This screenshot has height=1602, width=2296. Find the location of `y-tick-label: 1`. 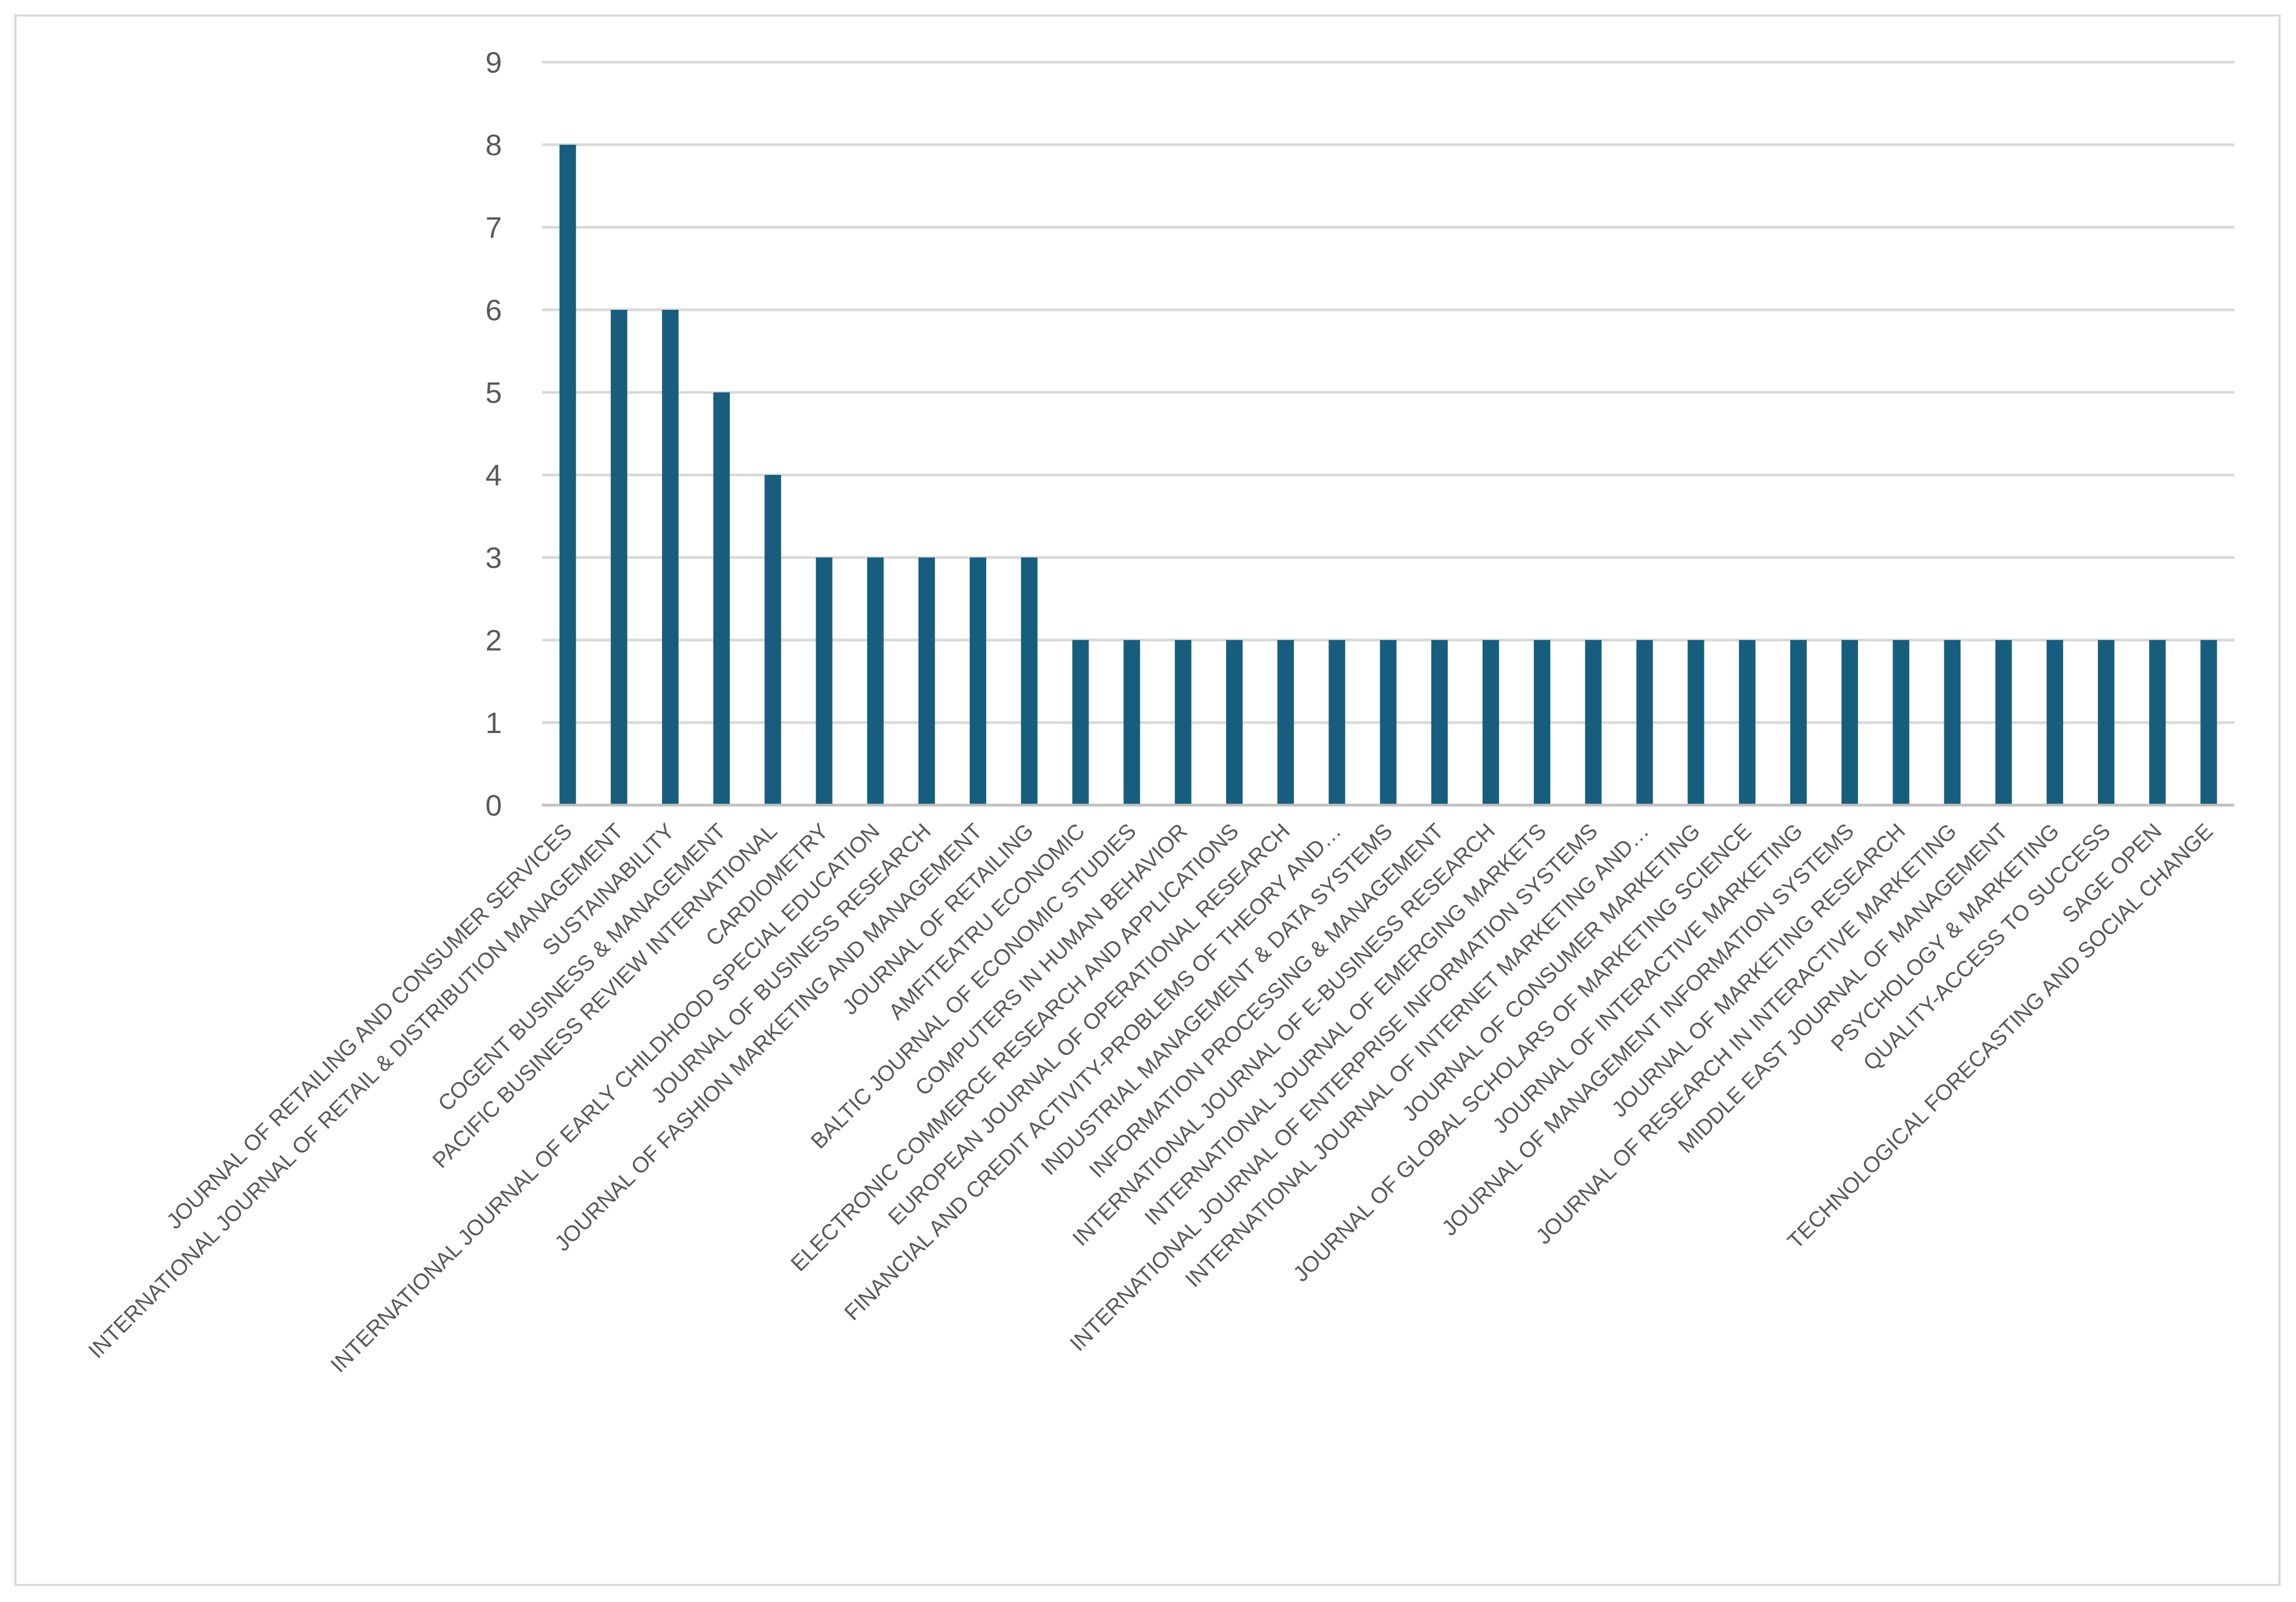

y-tick-label: 1 is located at coordinates (493, 724).